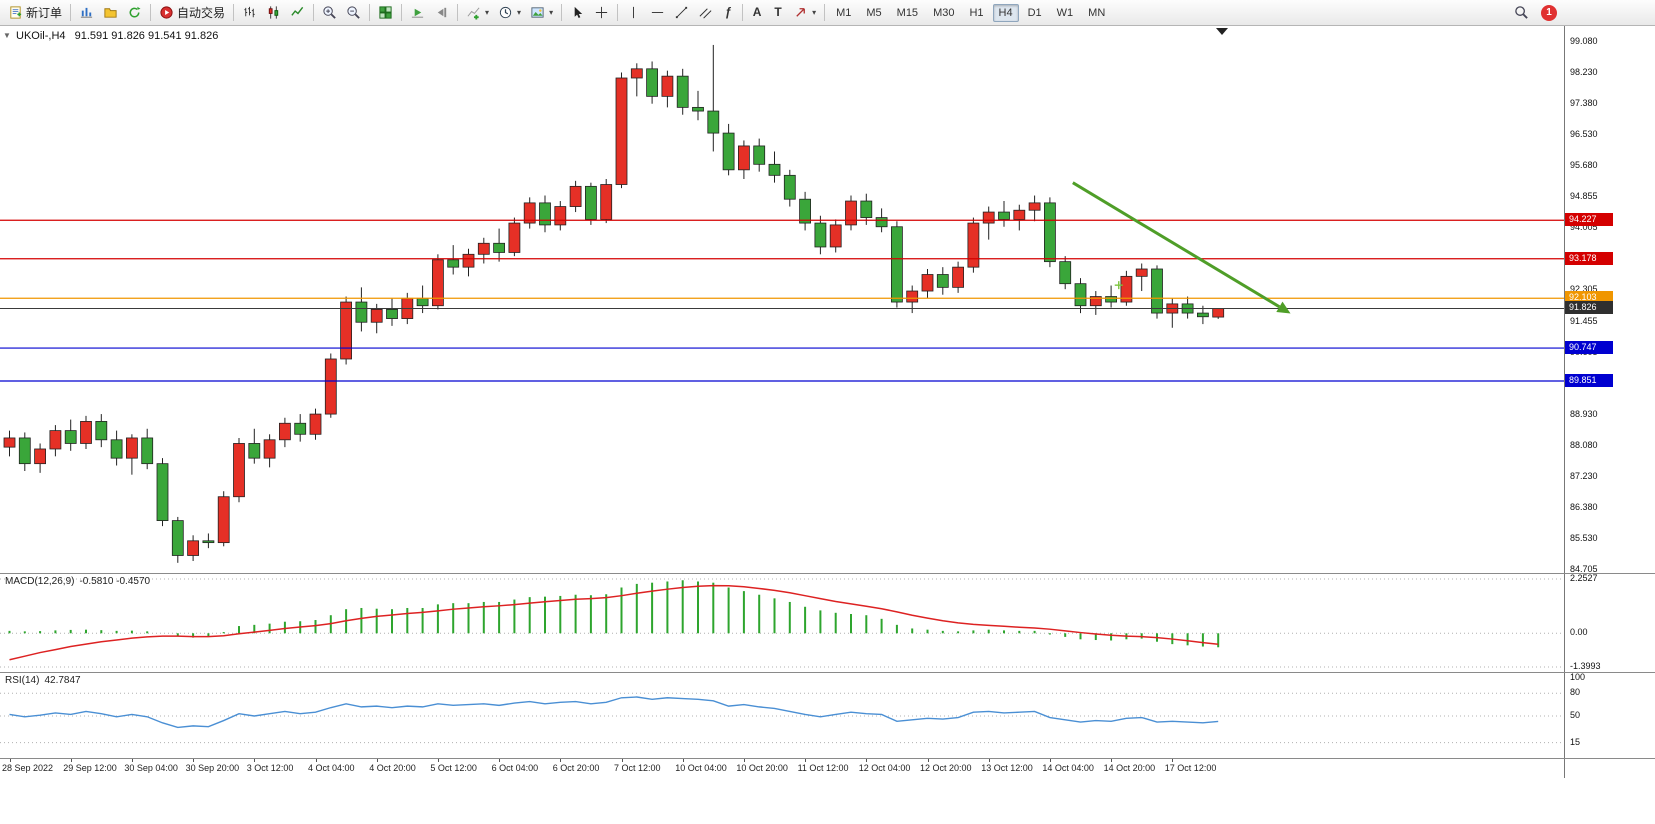 This screenshot has height=824, width=1655. What do you see at coordinates (249, 13) in the screenshot?
I see `bar-chart-icon` at bounding box center [249, 13].